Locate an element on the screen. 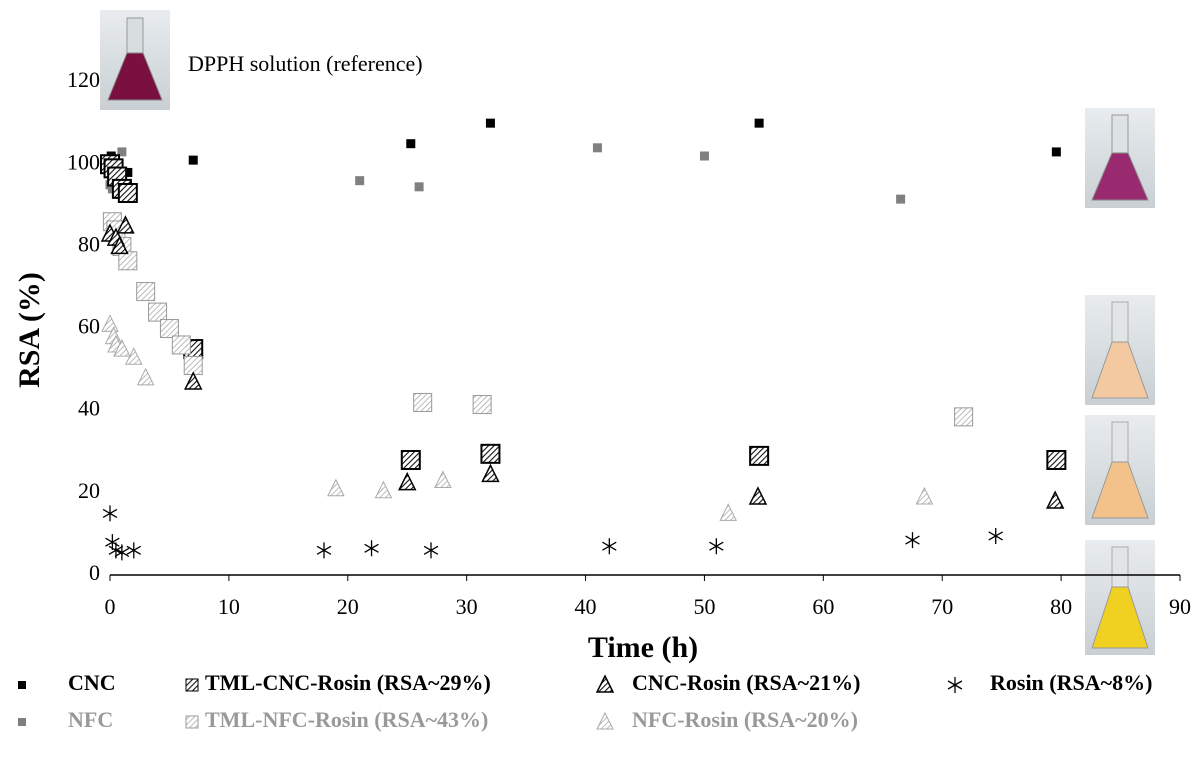 This screenshot has height=767, width=1197. photo-cnc is located at coordinates (1120, 158).